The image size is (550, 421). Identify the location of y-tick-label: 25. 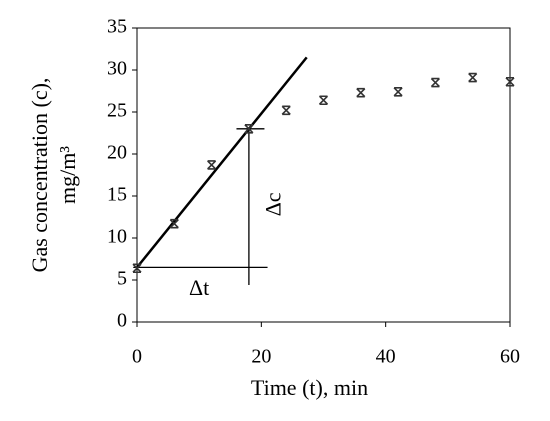
(117, 111).